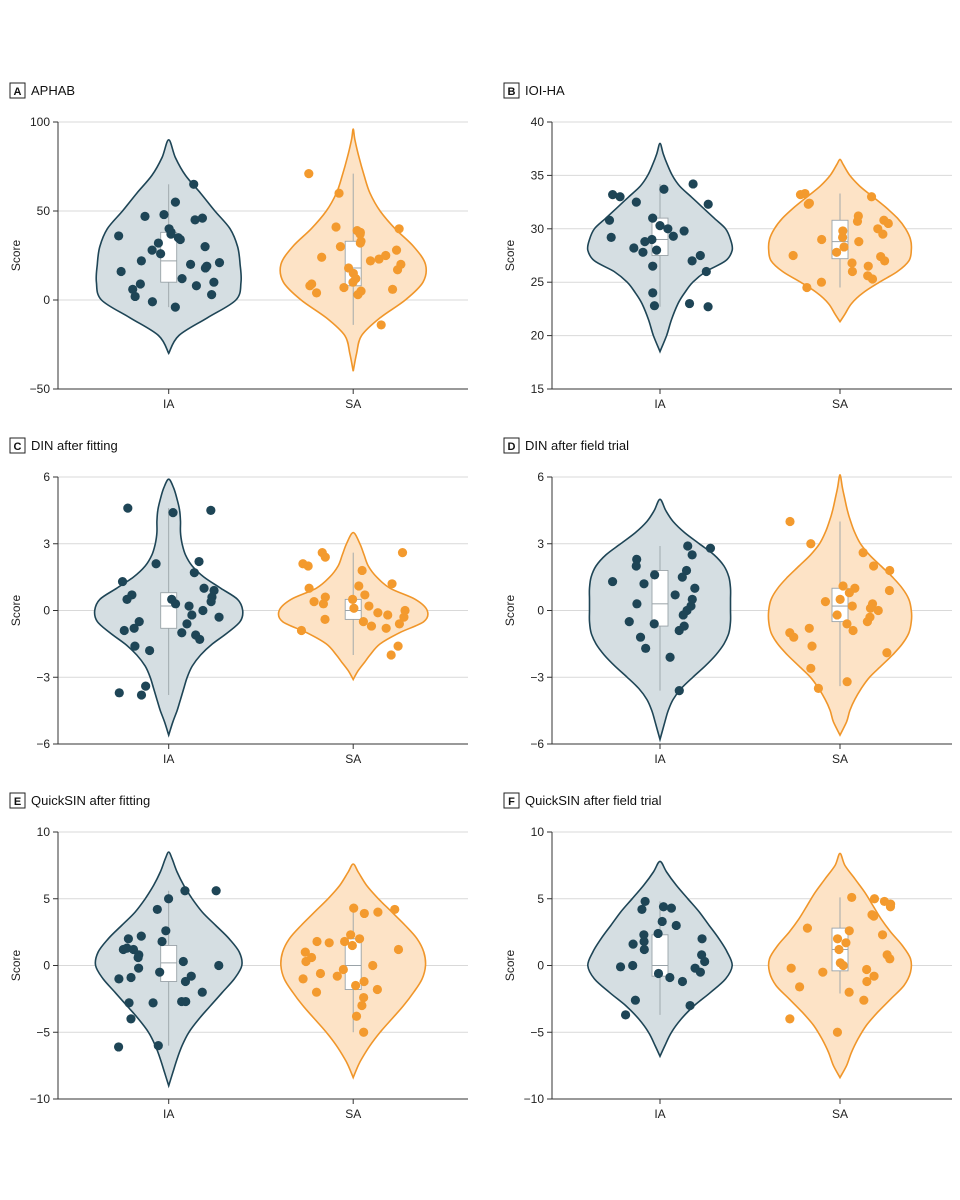  I want to click on y-tick-label: 0, so click(46, 966).